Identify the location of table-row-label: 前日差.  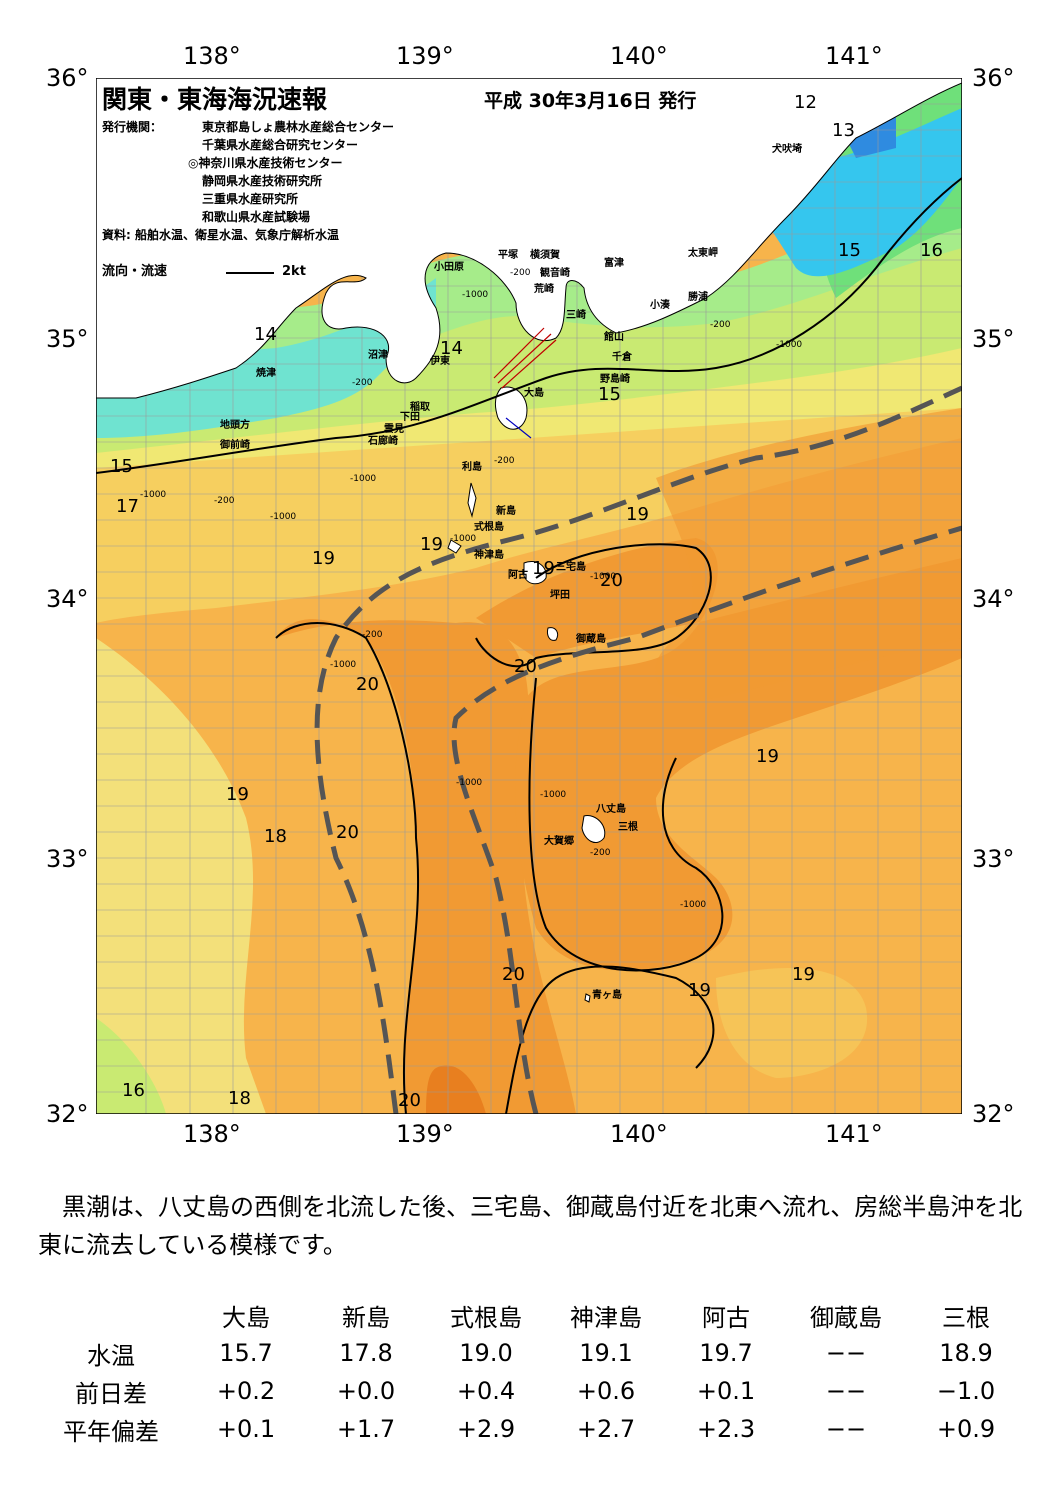
(111, 1393).